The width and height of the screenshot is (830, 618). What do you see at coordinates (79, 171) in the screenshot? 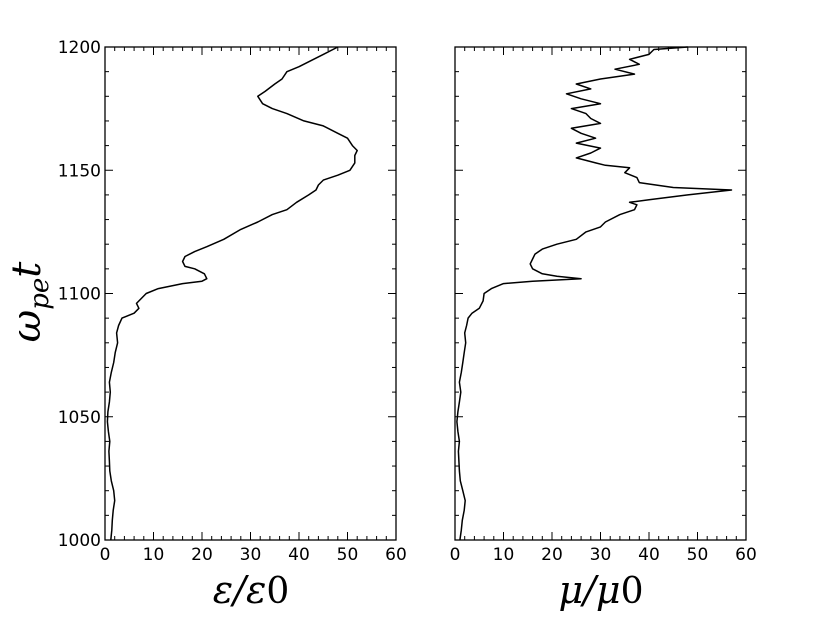
I see `y-tick-label: 1150` at bounding box center [79, 171].